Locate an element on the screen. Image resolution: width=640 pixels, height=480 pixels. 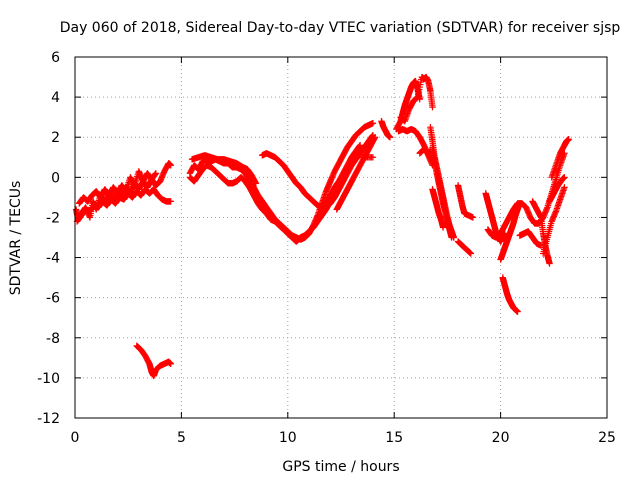
y-tick-label: 4 is located at coordinates (55, 98).